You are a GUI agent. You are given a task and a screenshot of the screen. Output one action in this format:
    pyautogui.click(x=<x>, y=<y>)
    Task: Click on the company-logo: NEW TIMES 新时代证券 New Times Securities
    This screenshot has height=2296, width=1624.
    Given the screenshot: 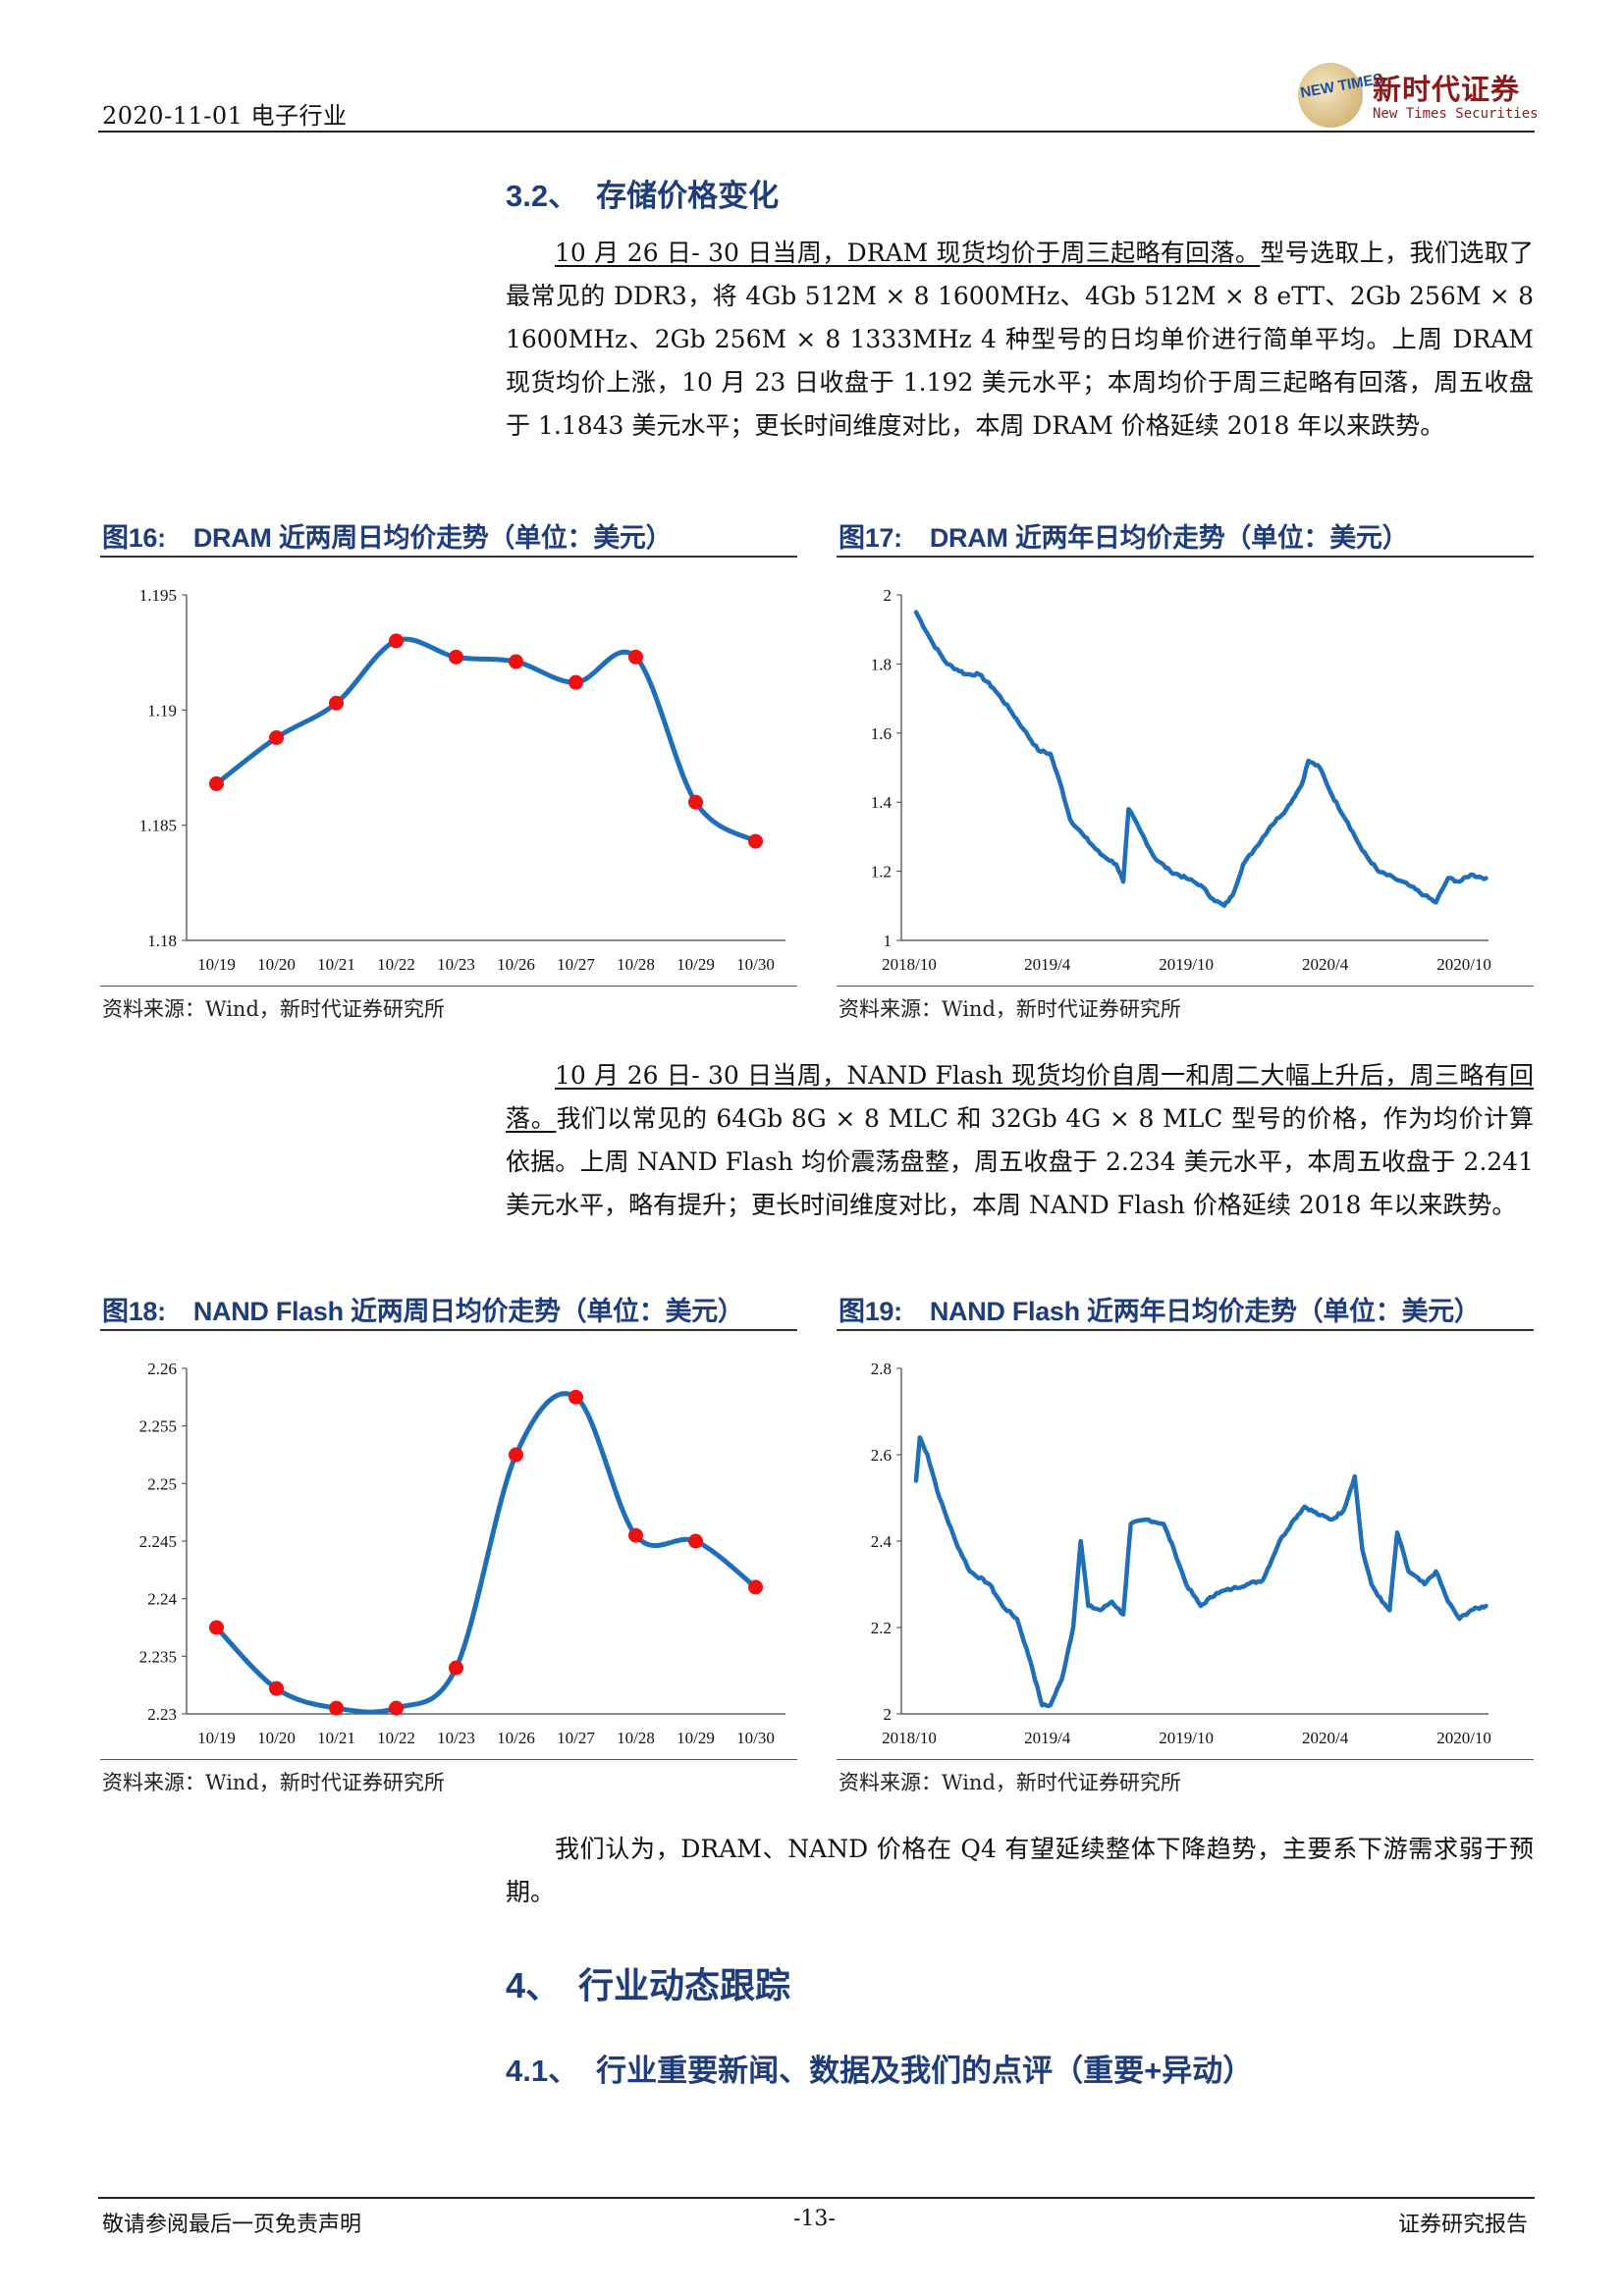 What is the action you would take?
    pyautogui.click(x=1419, y=97)
    